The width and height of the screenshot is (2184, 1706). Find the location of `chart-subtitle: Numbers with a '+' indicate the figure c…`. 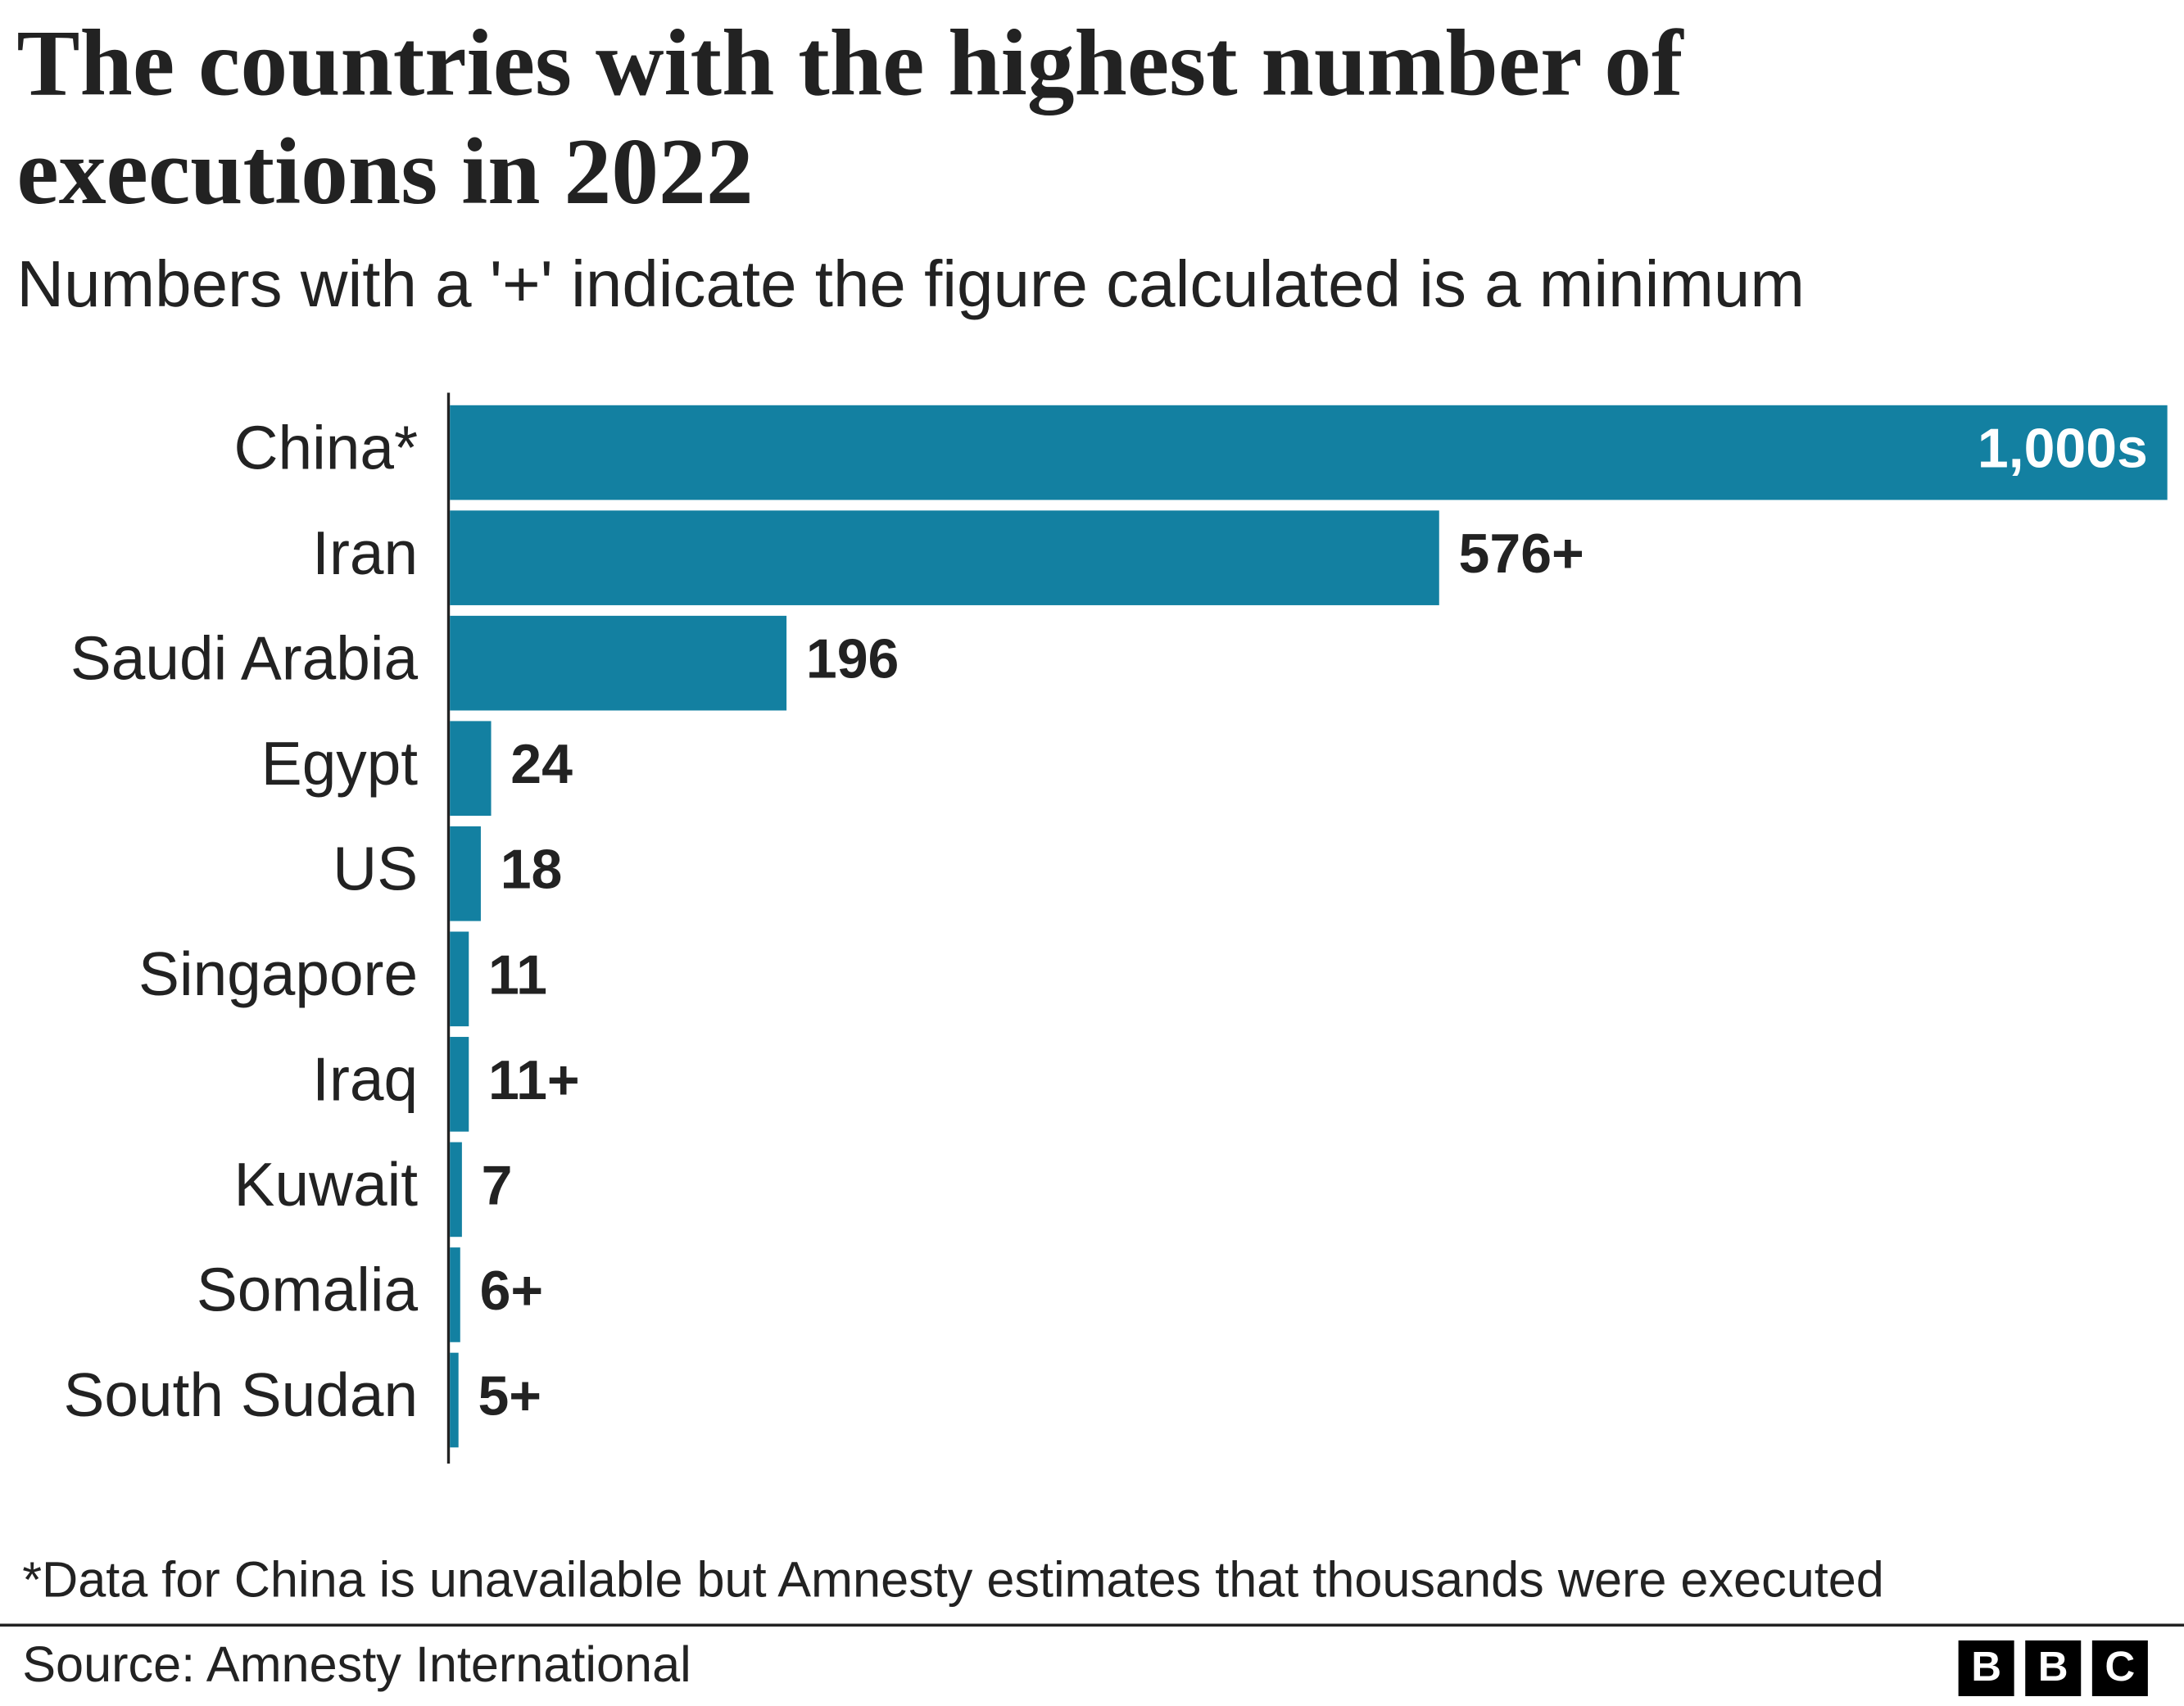

chart-subtitle: Numbers with a '+' indicate the figure c… is located at coordinates (911, 283).